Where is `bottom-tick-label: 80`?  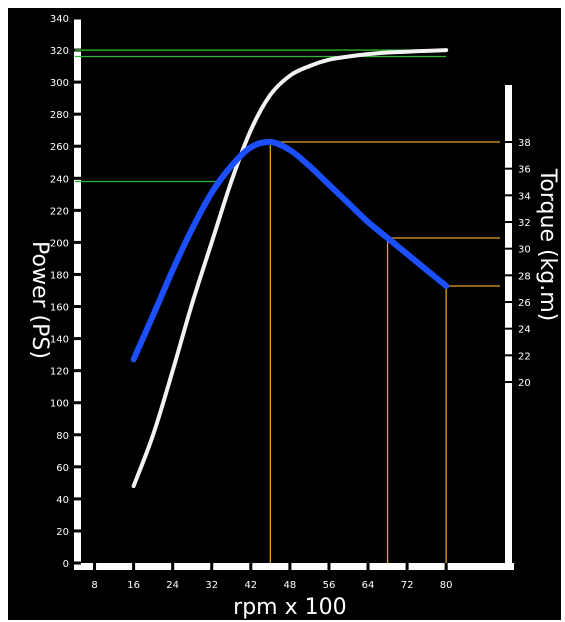 bottom-tick-label: 80 is located at coordinates (446, 585).